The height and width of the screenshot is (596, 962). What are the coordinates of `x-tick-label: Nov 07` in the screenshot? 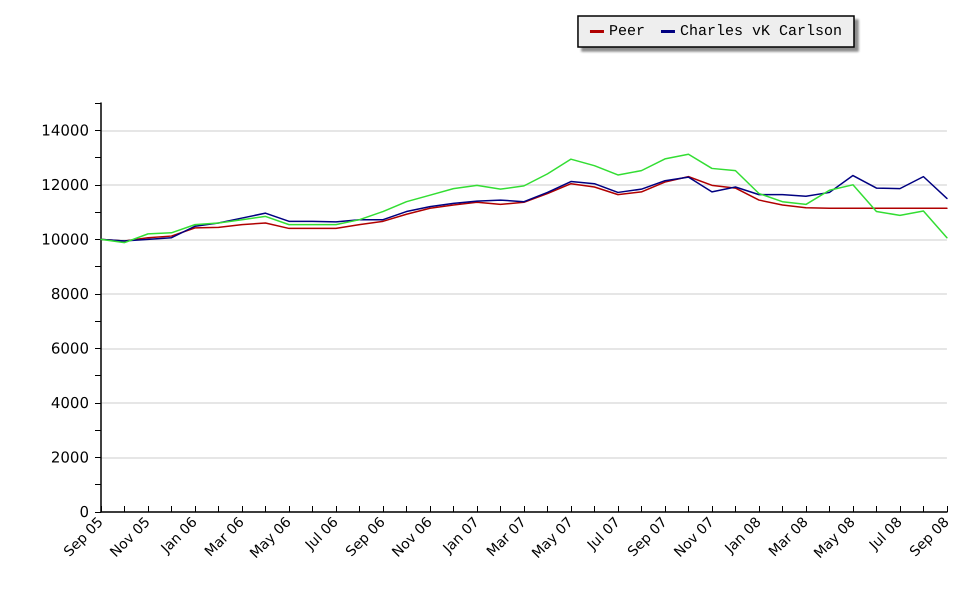 It's located at (694, 537).